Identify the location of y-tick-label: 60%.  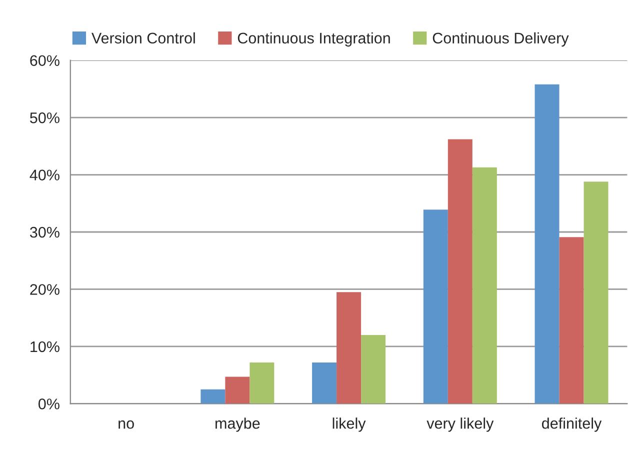
(45, 60).